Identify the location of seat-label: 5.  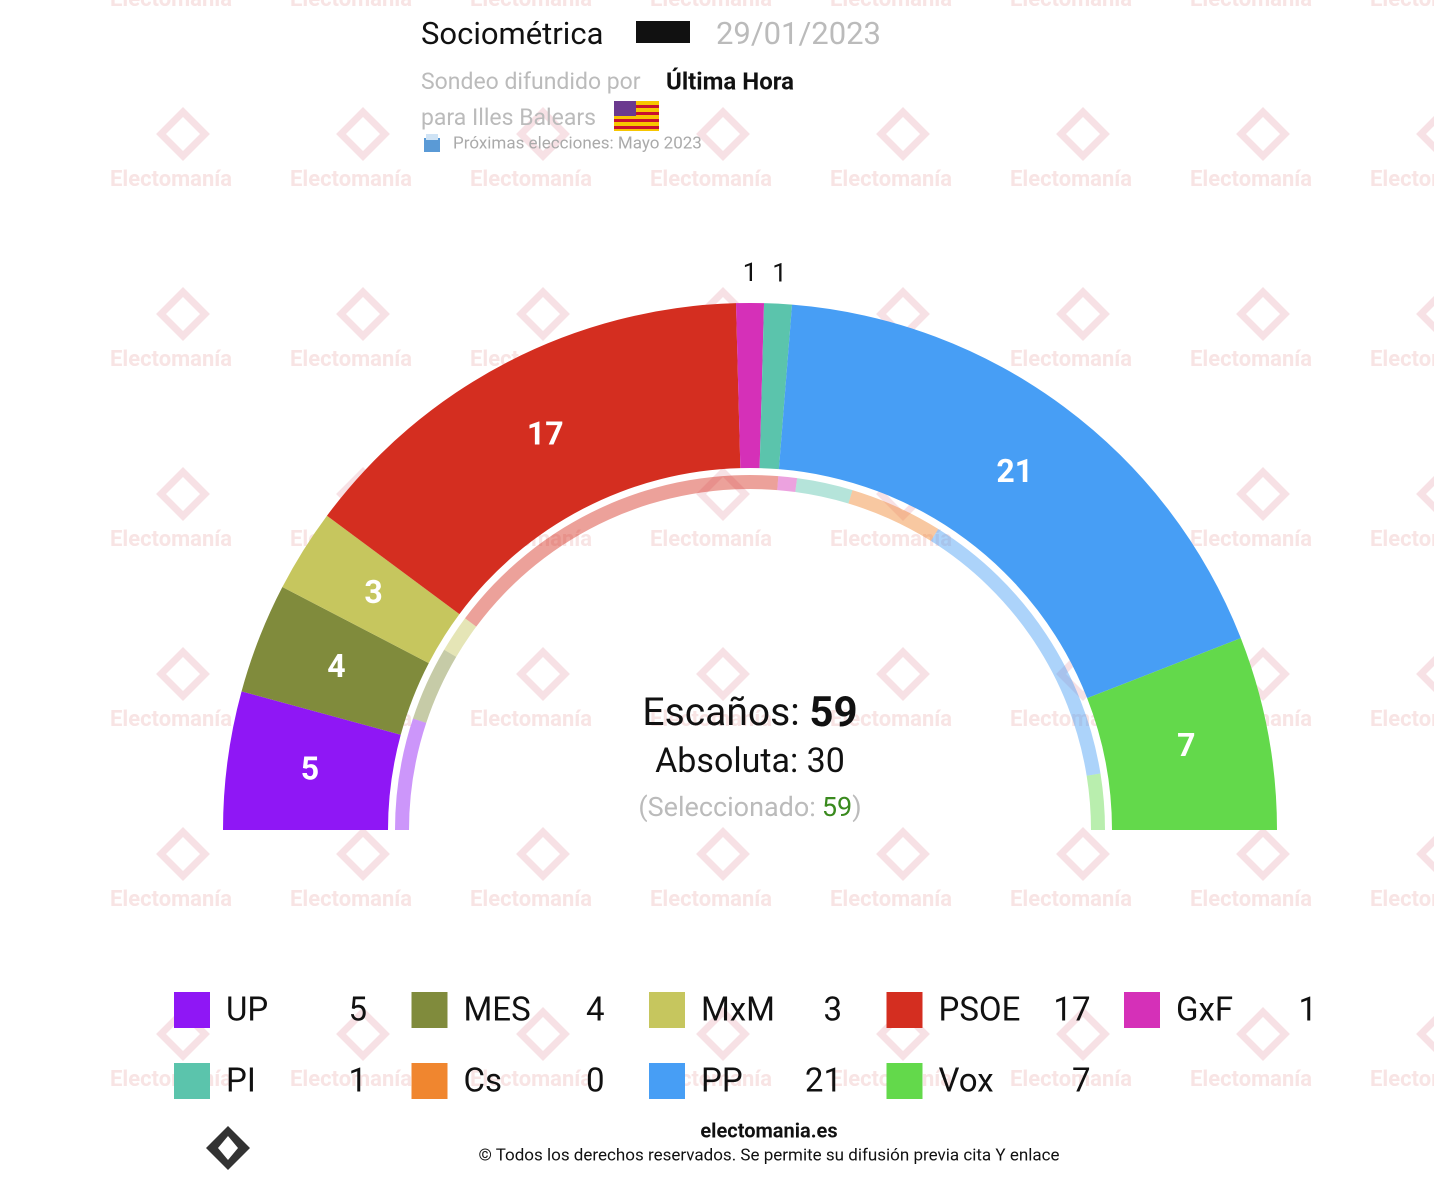
(310, 769).